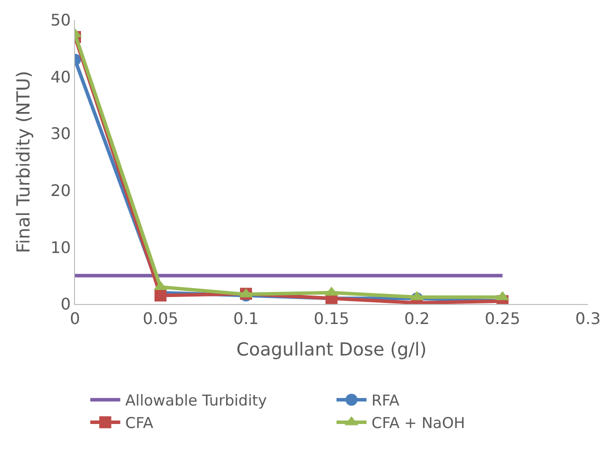  What do you see at coordinates (417, 318) in the screenshot?
I see `x-tick-label: 0.2` at bounding box center [417, 318].